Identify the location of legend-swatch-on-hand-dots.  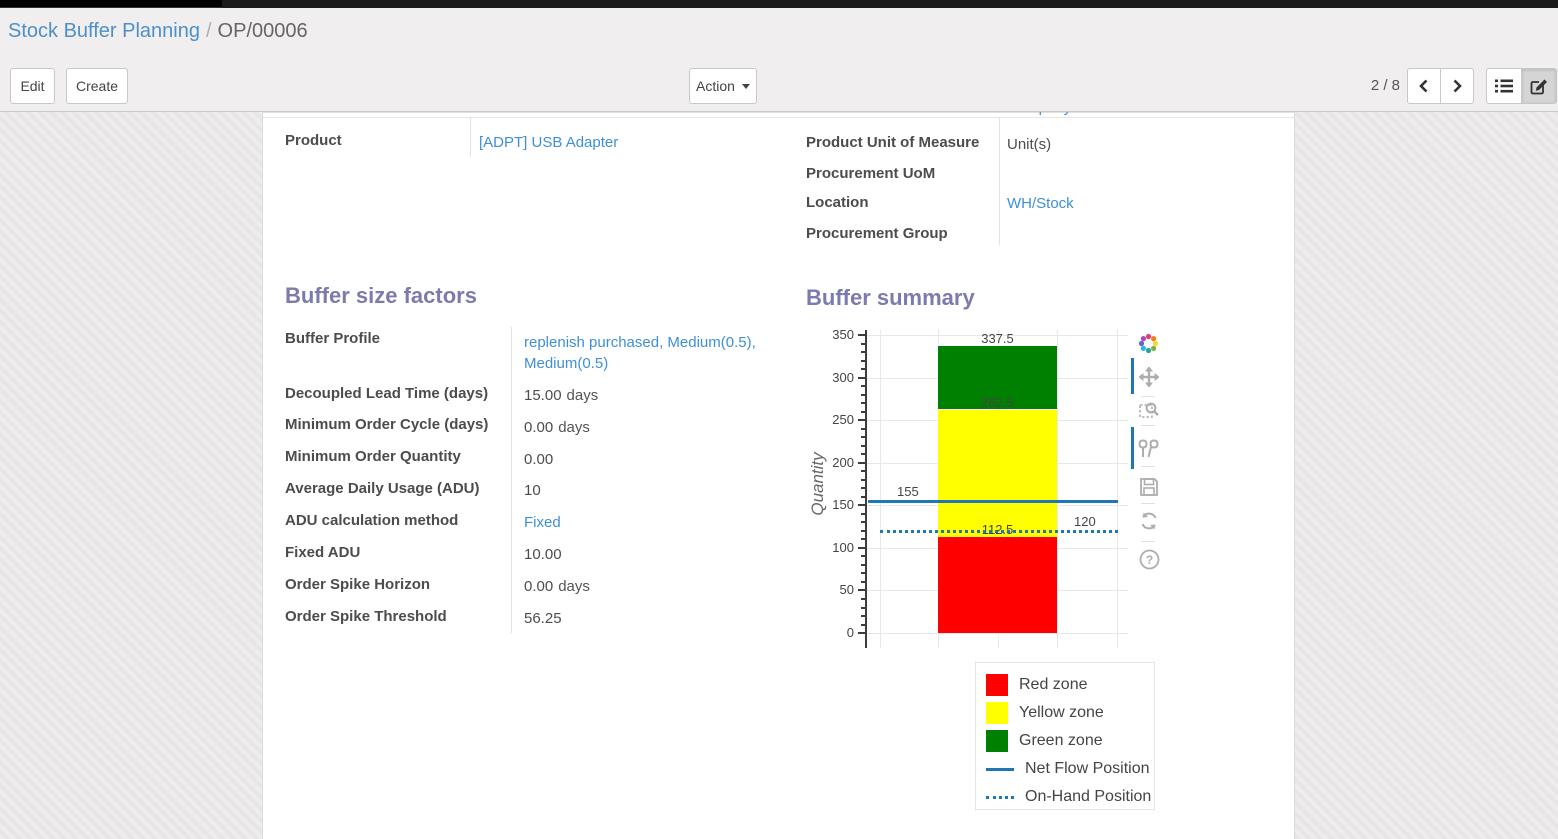
(1000, 797).